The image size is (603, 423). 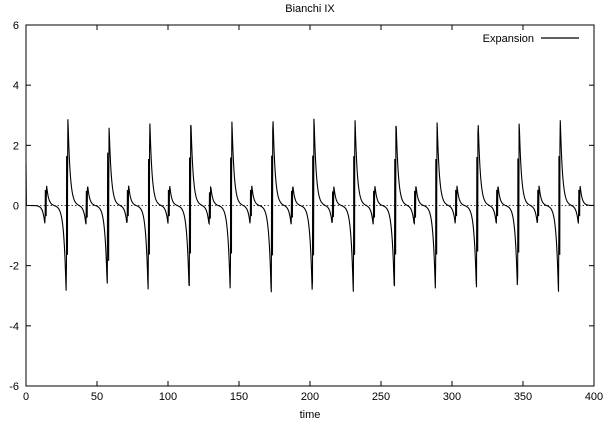 What do you see at coordinates (16, 86) in the screenshot?
I see `y-tick-label: 4` at bounding box center [16, 86].